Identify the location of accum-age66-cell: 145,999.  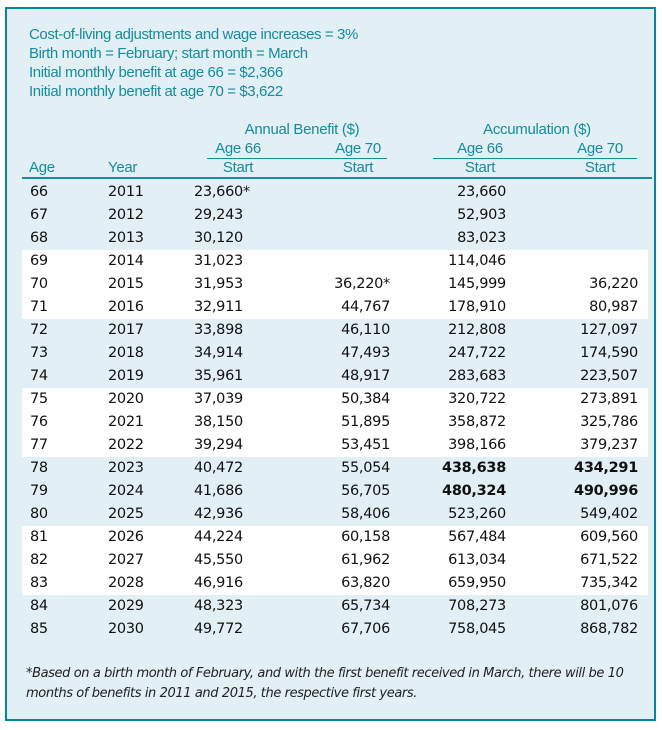
(477, 284).